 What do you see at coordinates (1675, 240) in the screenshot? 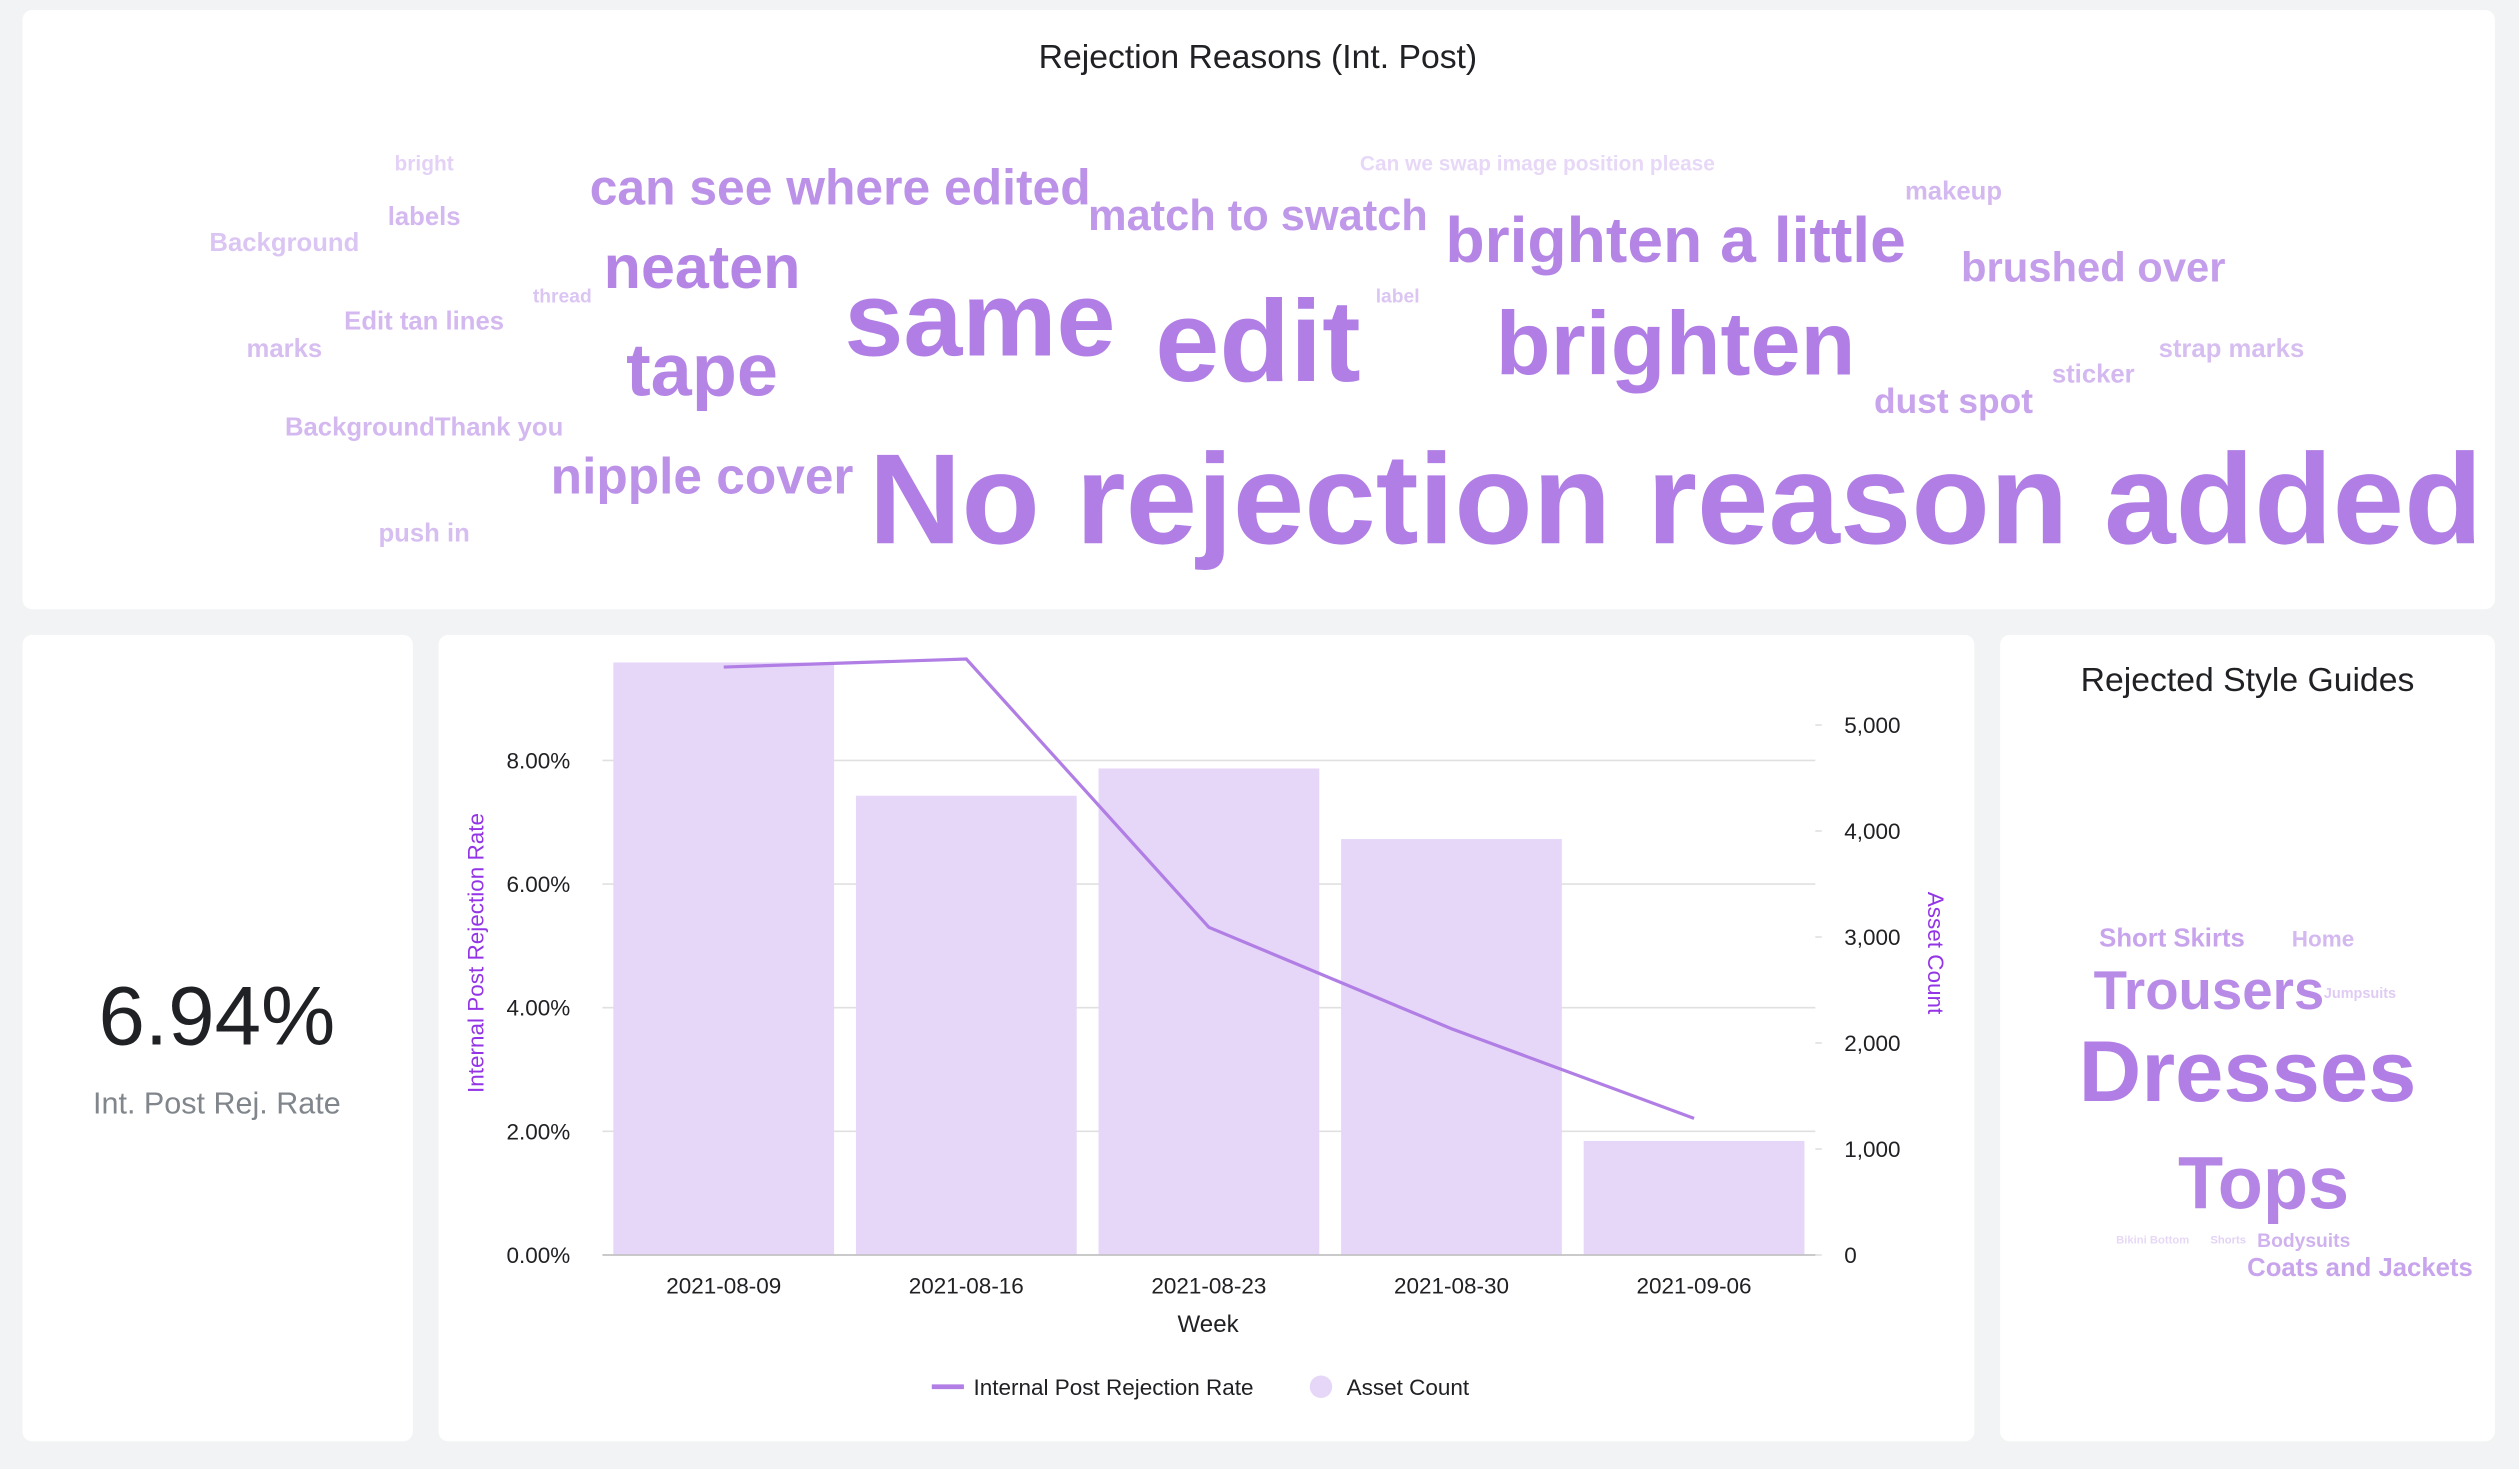
I see `word: brighten a little` at bounding box center [1675, 240].